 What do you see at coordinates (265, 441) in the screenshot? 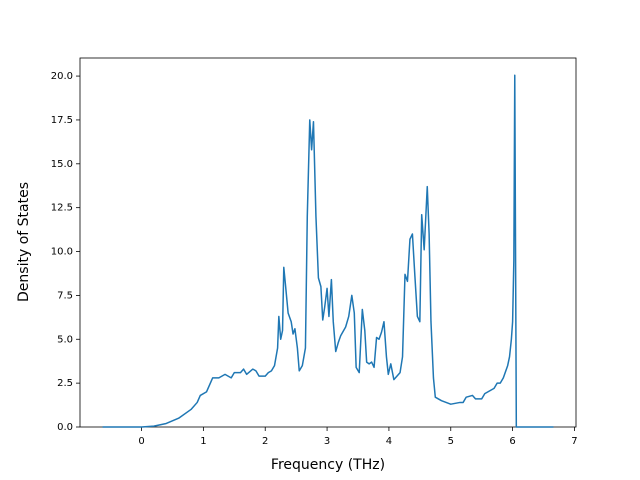
I see `x-tick-label: 2` at bounding box center [265, 441].